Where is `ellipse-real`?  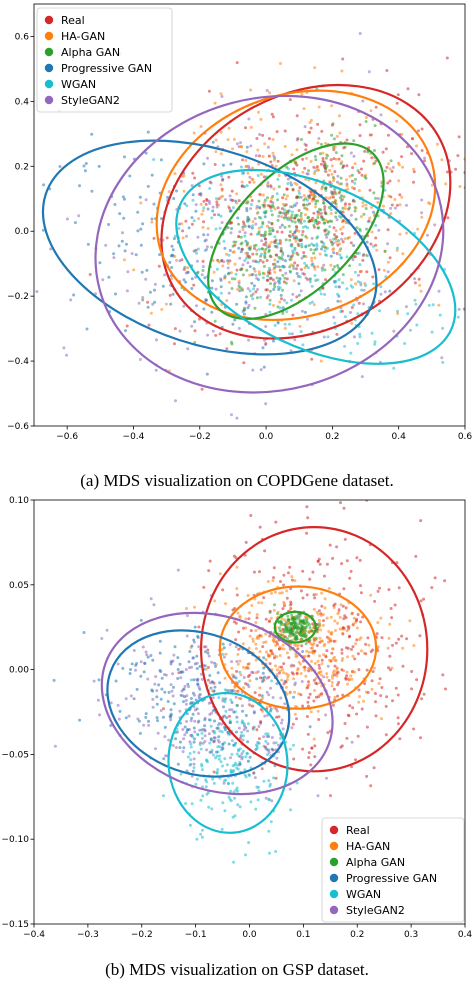 ellipse-real is located at coordinates (314, 649).